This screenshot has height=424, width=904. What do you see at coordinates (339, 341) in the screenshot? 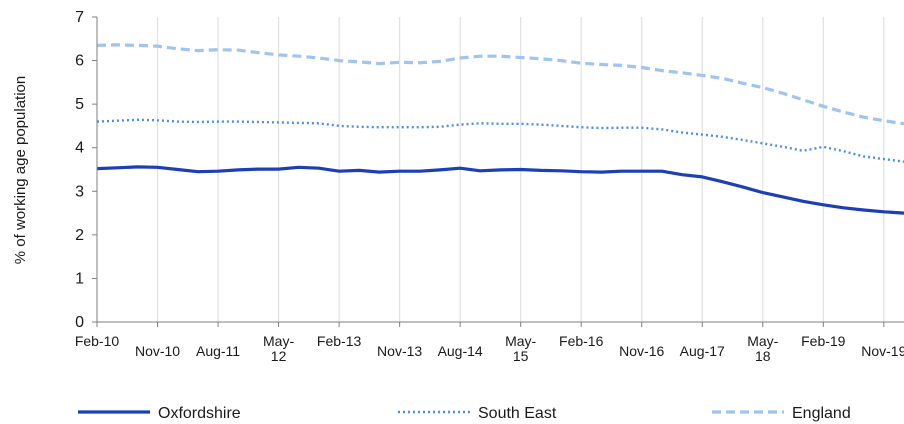
I see `x-tick-label-4: Feb-13` at bounding box center [339, 341].